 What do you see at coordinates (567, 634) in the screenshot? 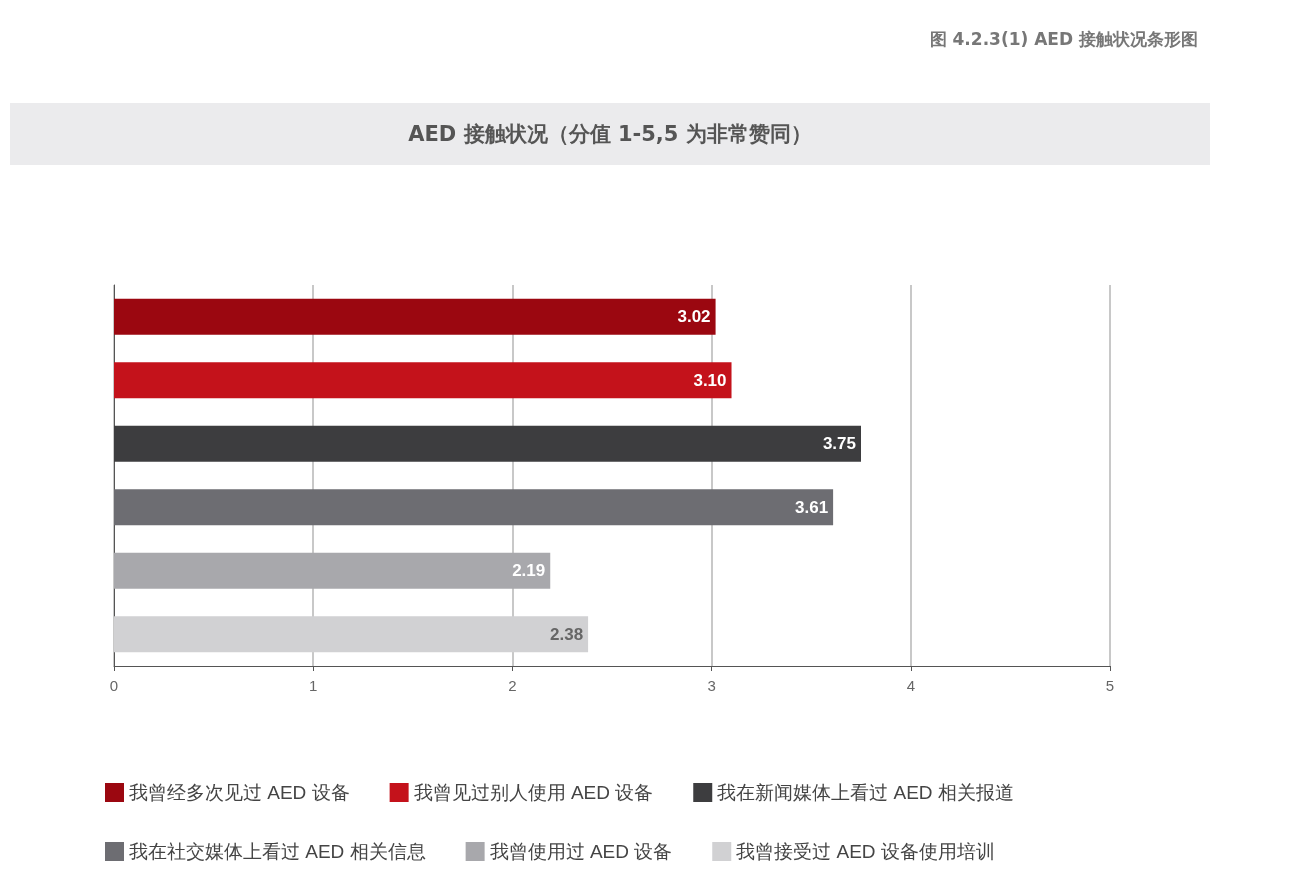
I see `data-label: 2.38` at bounding box center [567, 634].